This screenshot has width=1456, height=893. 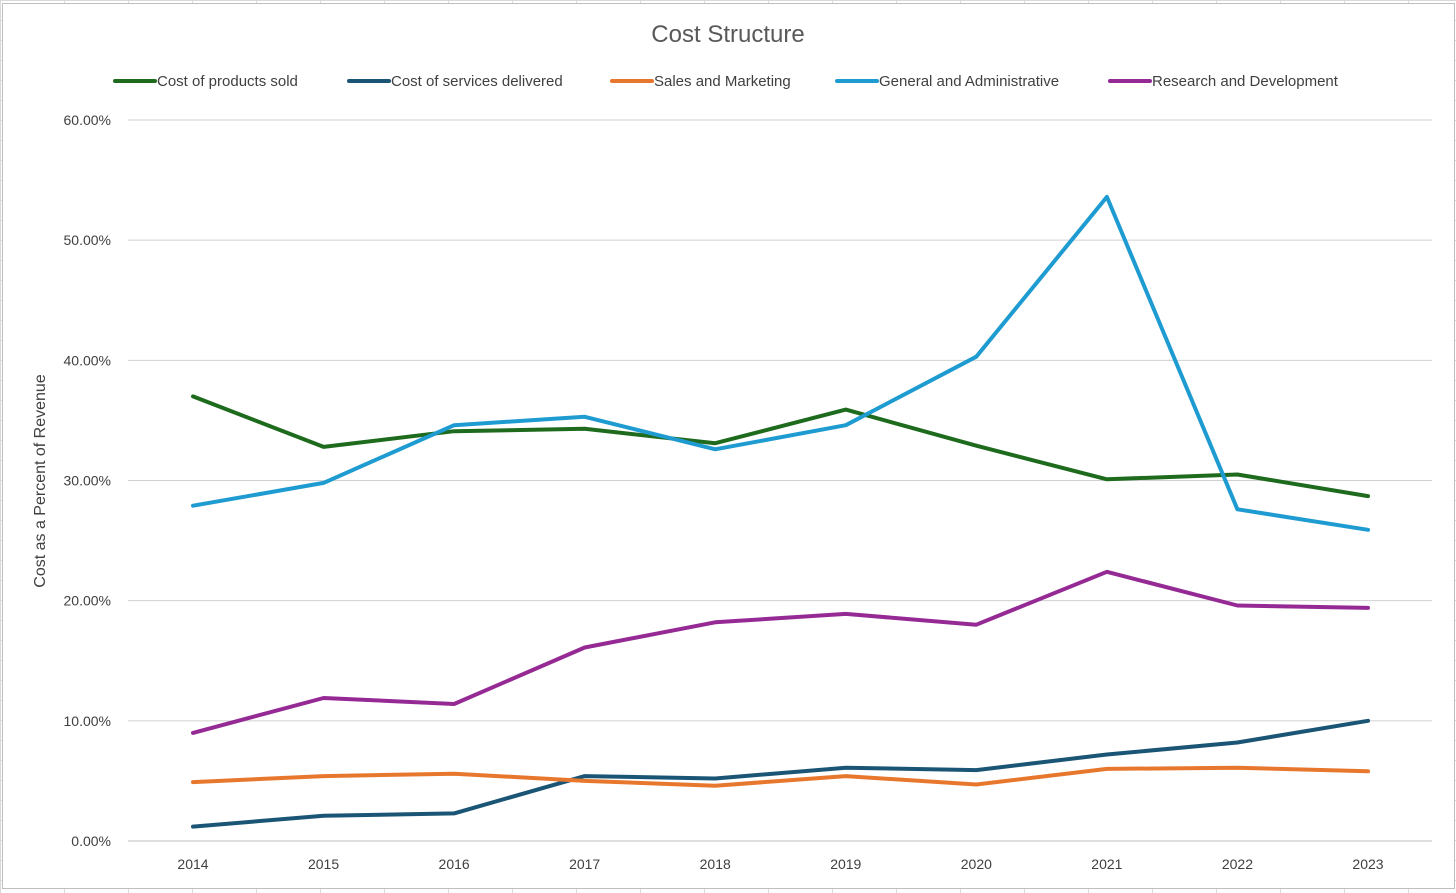 I want to click on y-tick-label: 50.00%, so click(x=87, y=240).